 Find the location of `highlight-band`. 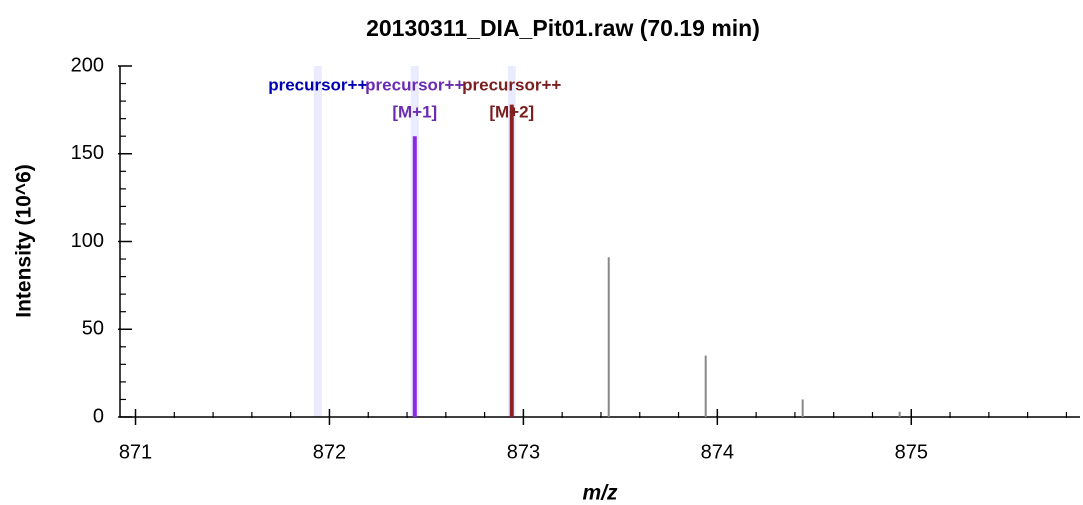

highlight-band is located at coordinates (317, 241).